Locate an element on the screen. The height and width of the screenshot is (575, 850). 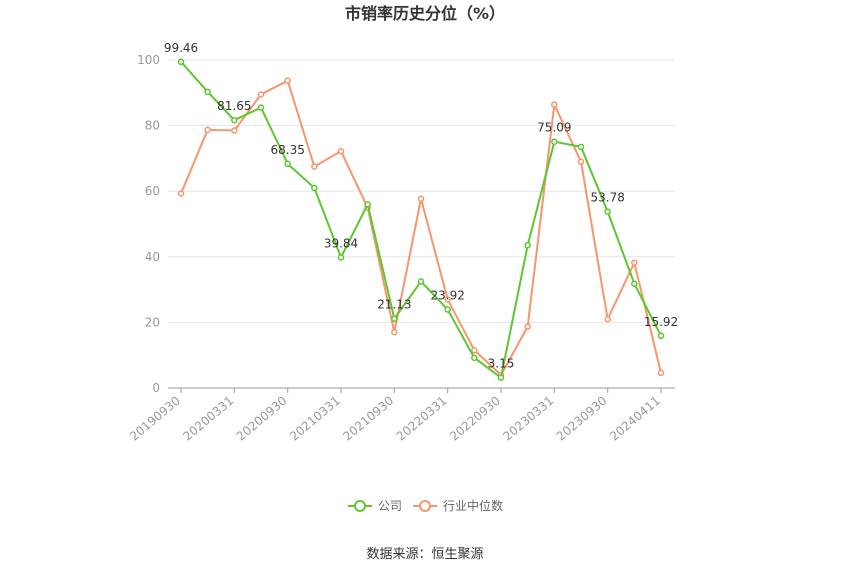
y-tick-label: 100 is located at coordinates (148, 60).